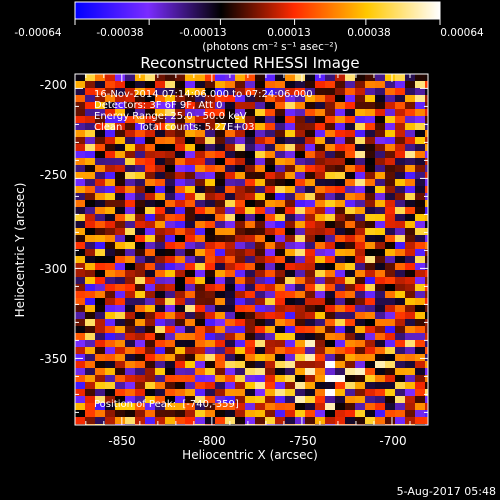  What do you see at coordinates (119, 33) in the screenshot?
I see `colorbar-tick-label: -0.00038` at bounding box center [119, 33].